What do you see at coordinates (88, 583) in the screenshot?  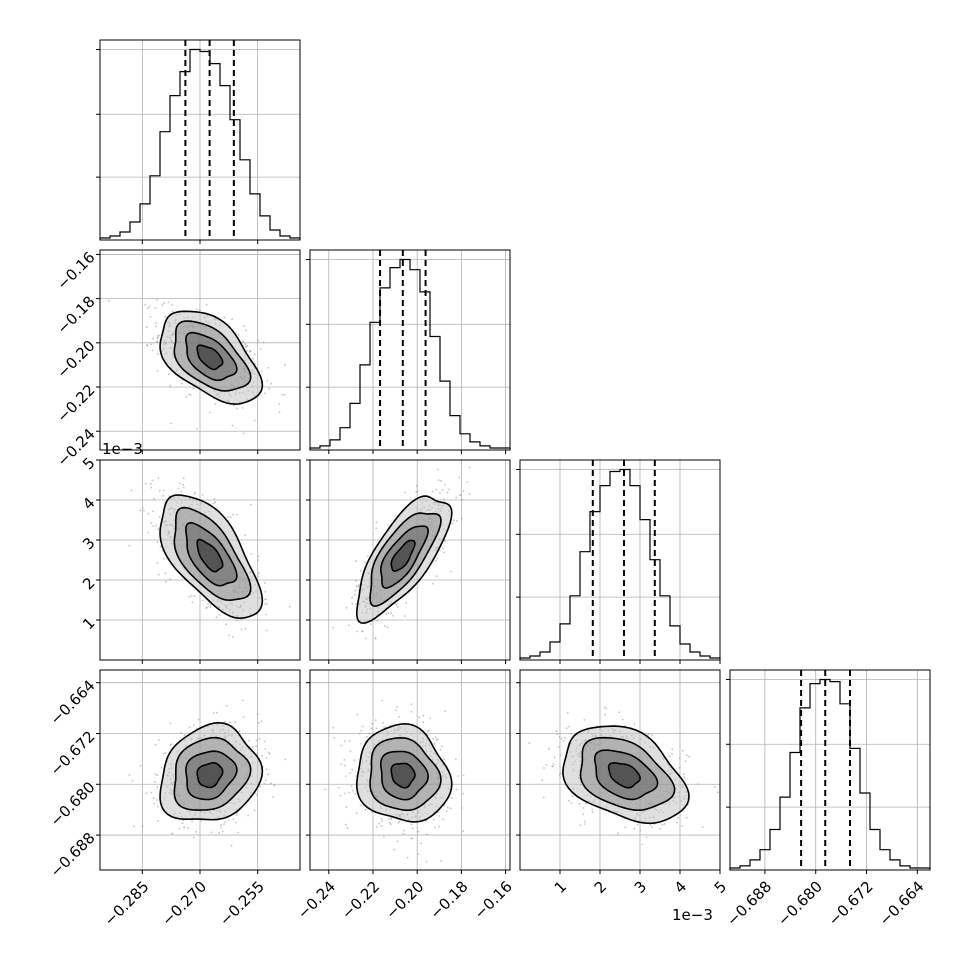 I see `y-tick-label: 2` at bounding box center [88, 583].